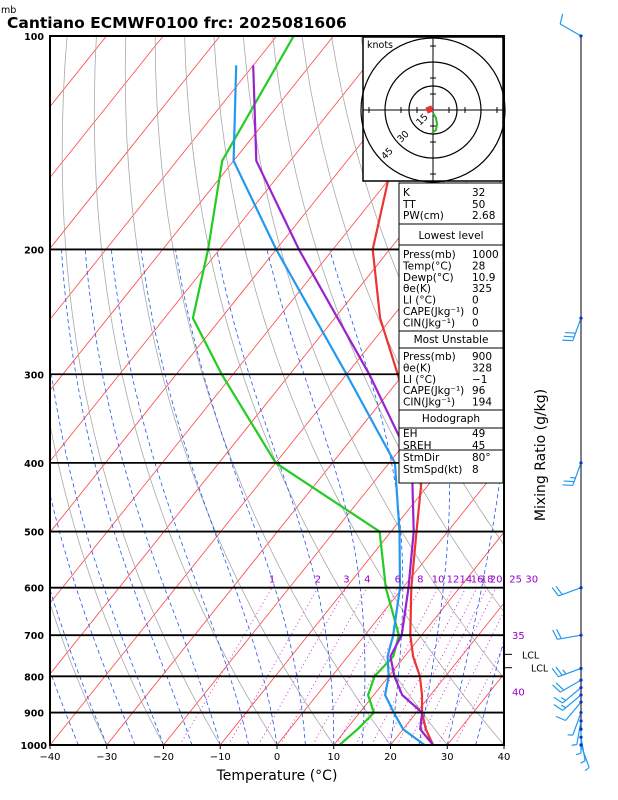  Describe the element at coordinates (106, 757) in the screenshot. I see `x-tick-label: −30` at that location.